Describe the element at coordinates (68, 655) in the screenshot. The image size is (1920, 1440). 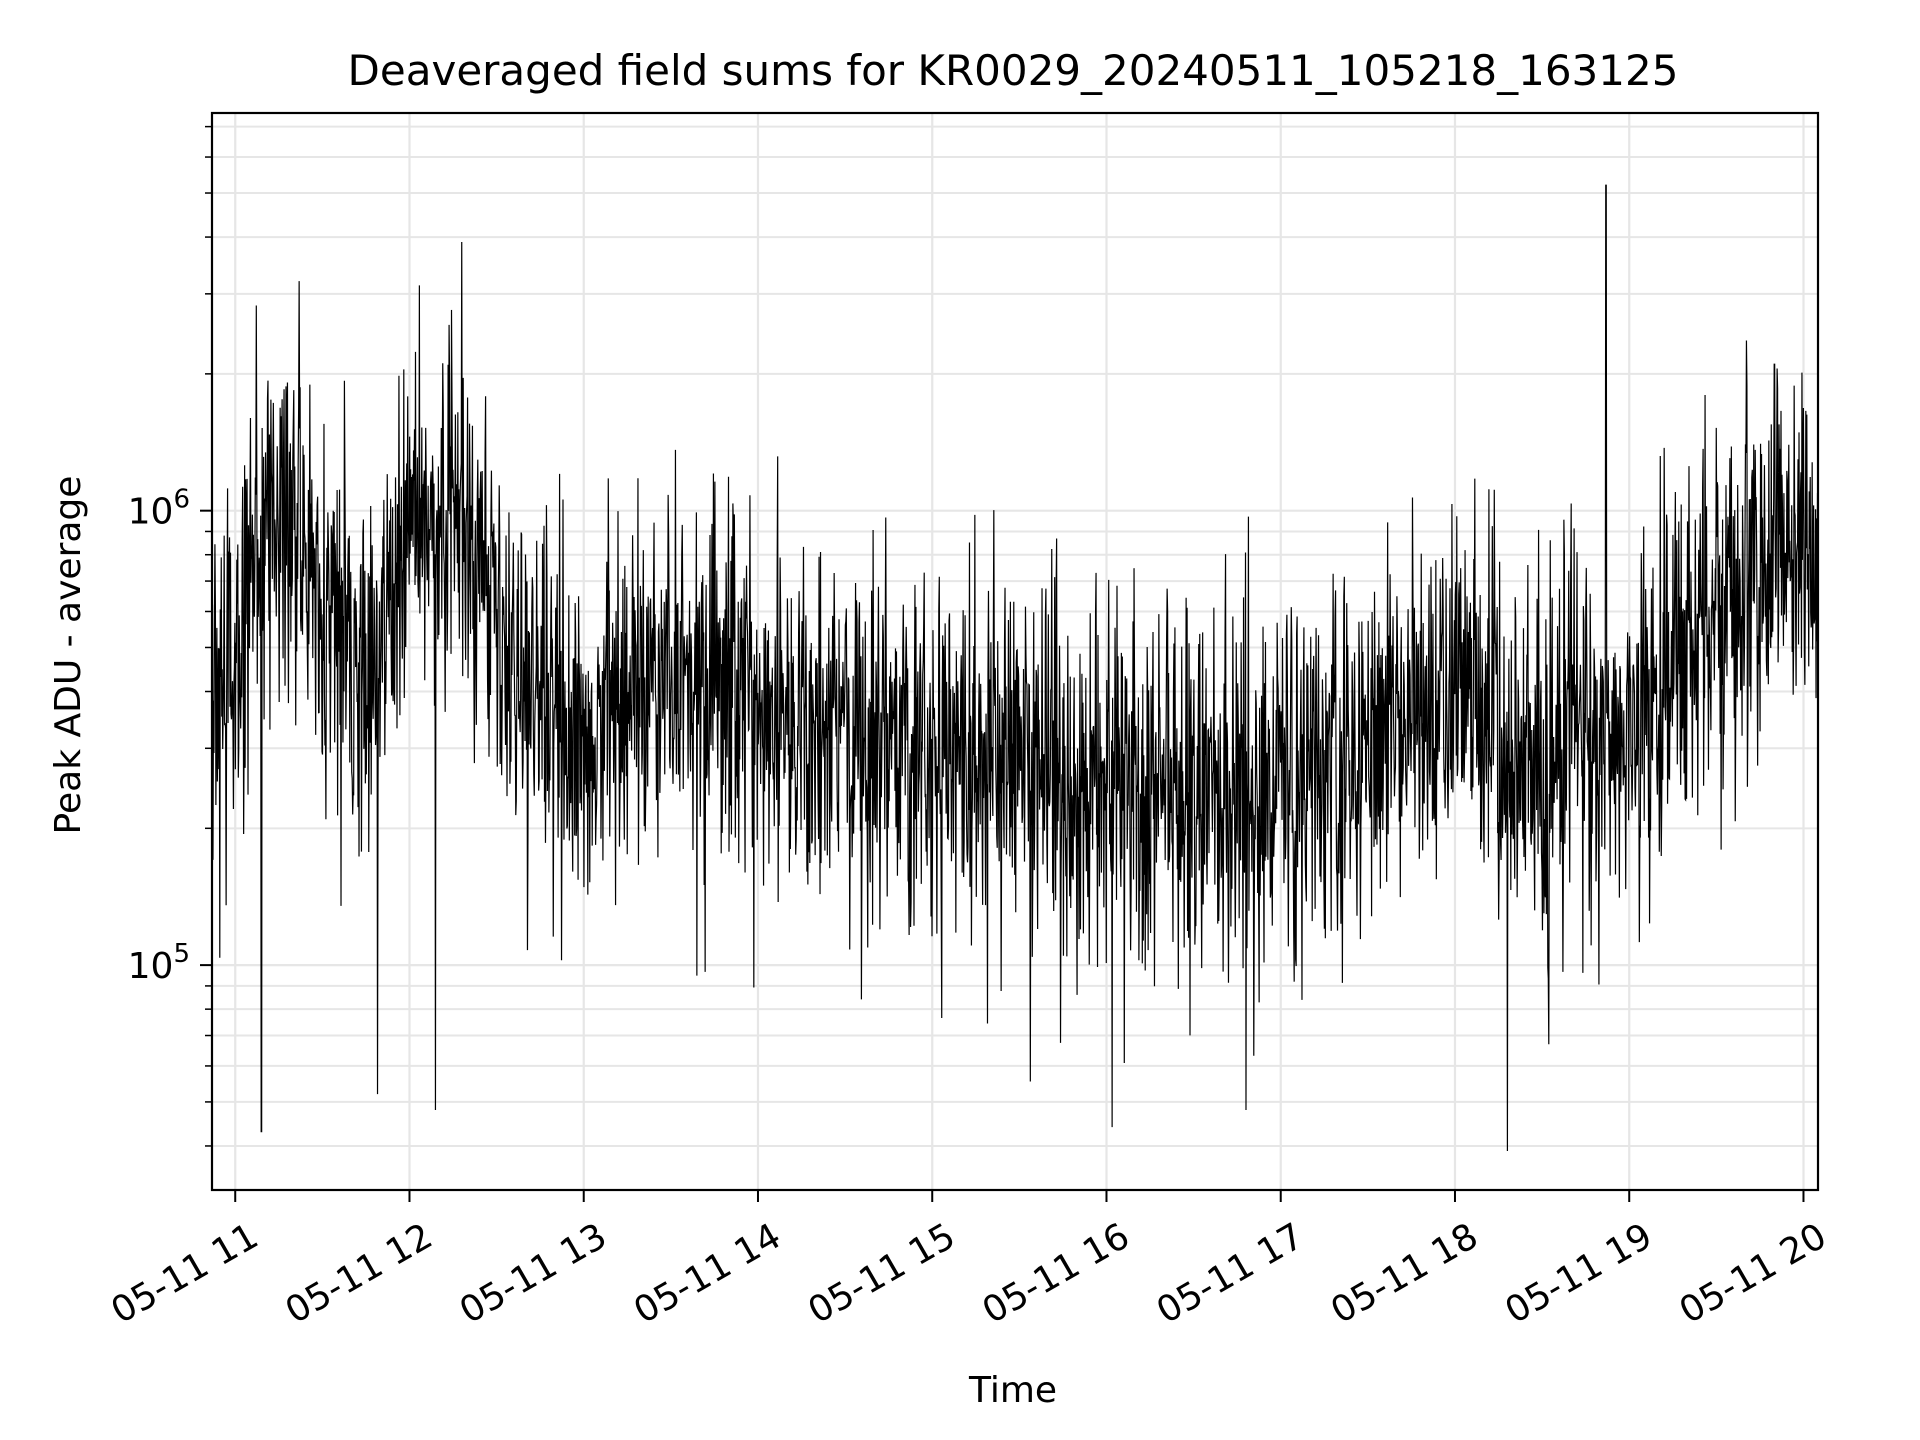
I see `y-axis-label: Peak ADU - average` at that location.